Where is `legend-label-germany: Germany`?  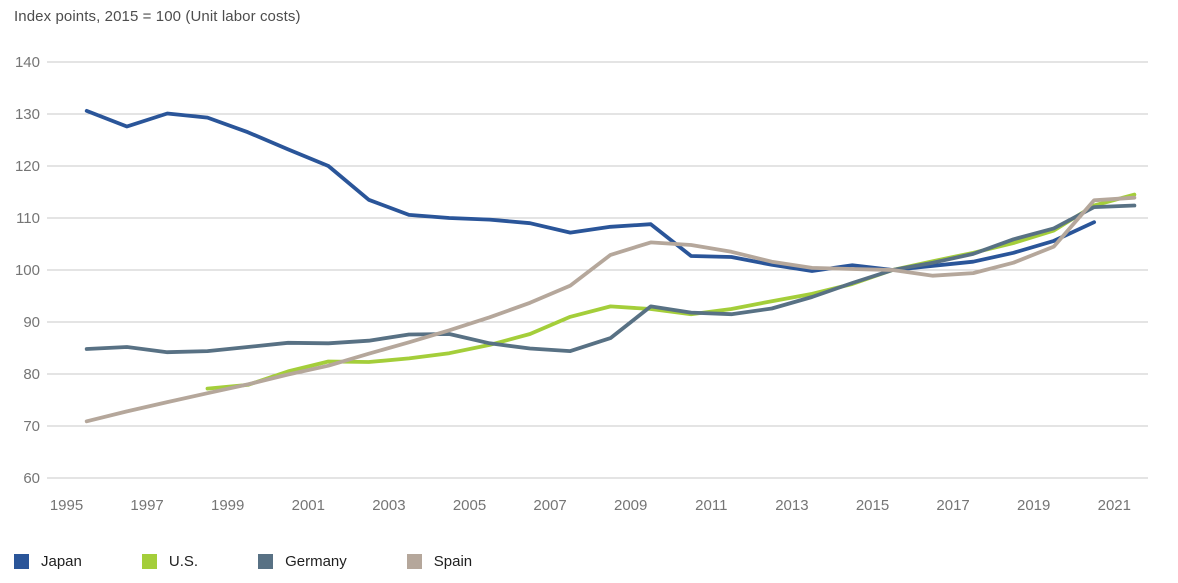 legend-label-germany: Germany is located at coordinates (316, 561).